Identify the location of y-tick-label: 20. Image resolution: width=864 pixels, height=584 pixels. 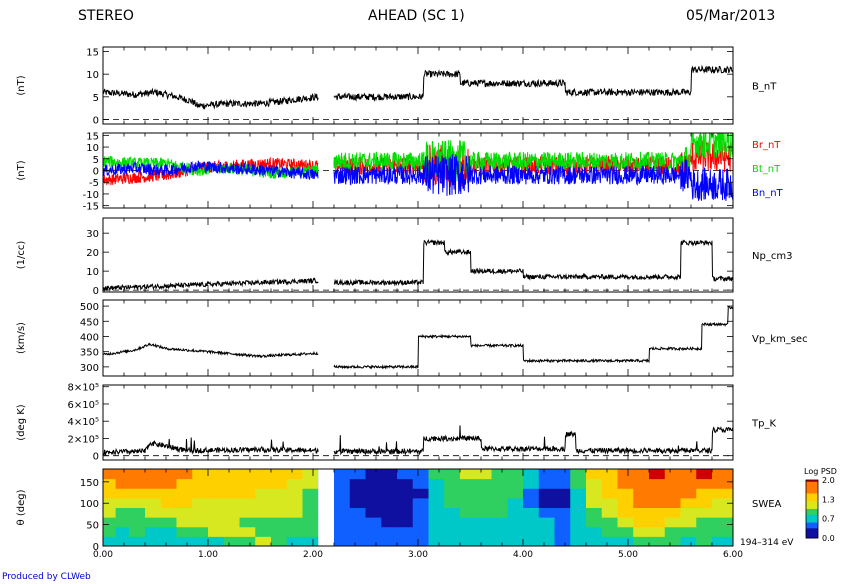
(92, 253).